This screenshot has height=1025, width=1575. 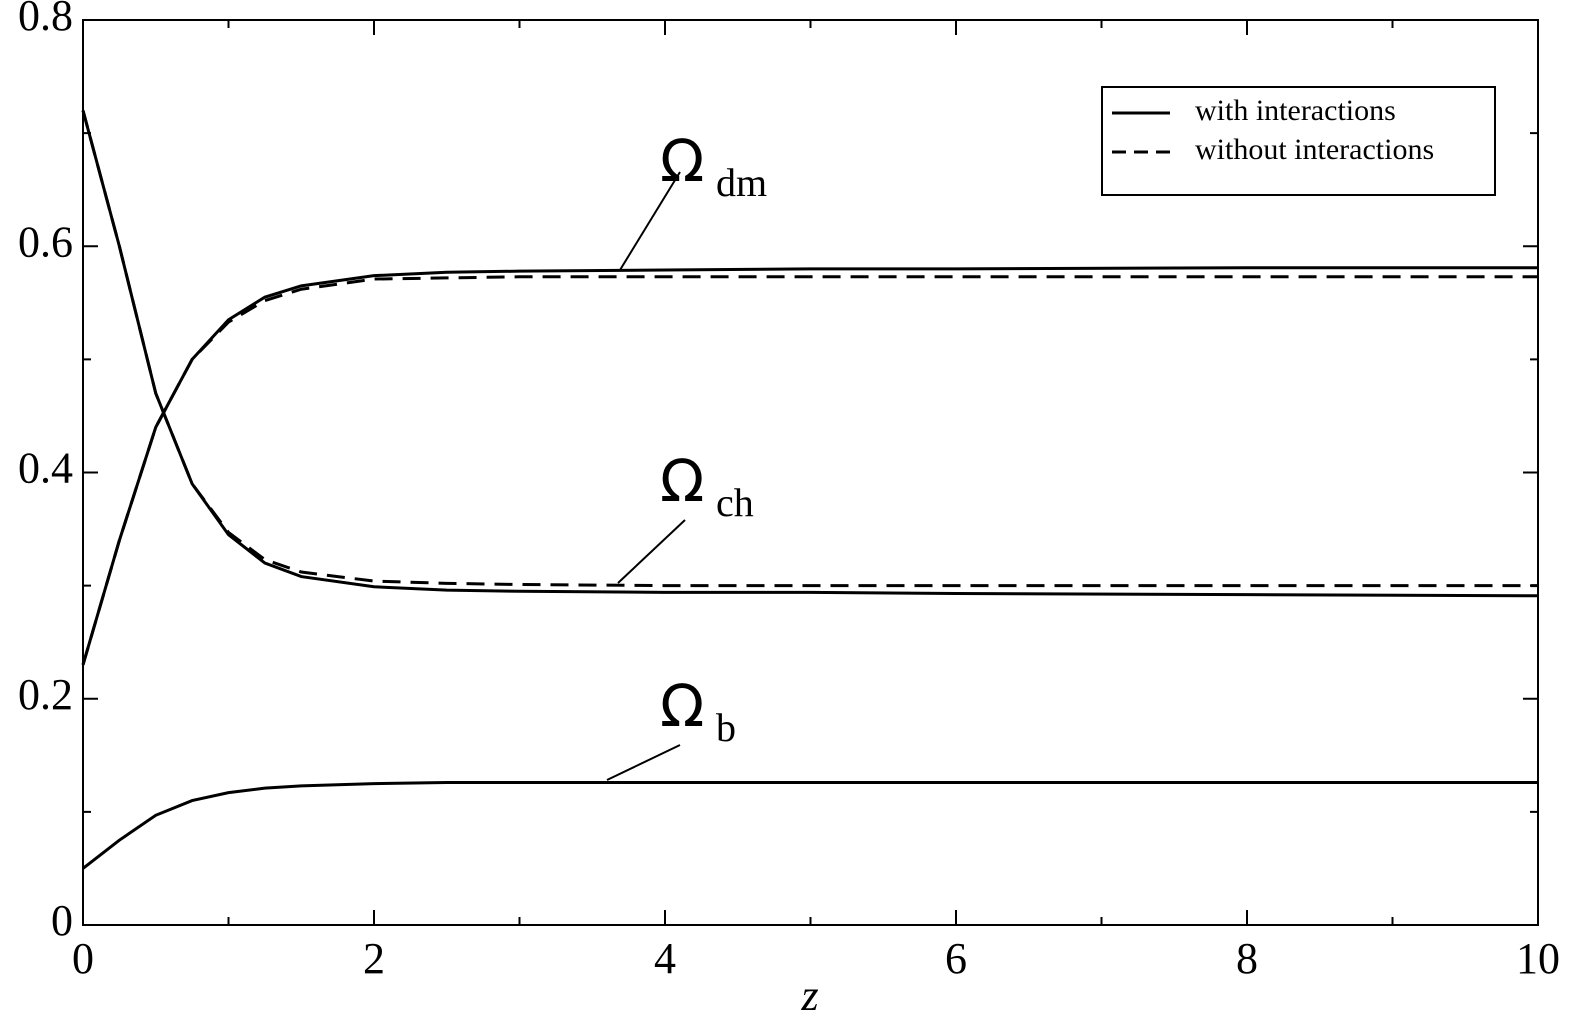 What do you see at coordinates (62, 920) in the screenshot?
I see `y-tick-label: 0` at bounding box center [62, 920].